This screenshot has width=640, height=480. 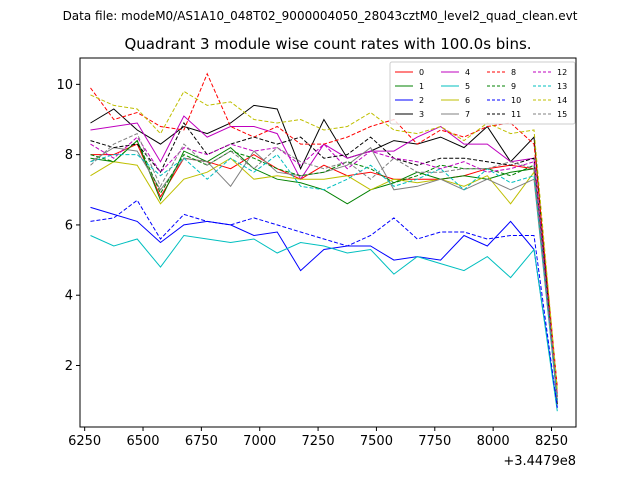 I want to click on legend-label-7: 7, so click(x=467, y=114).